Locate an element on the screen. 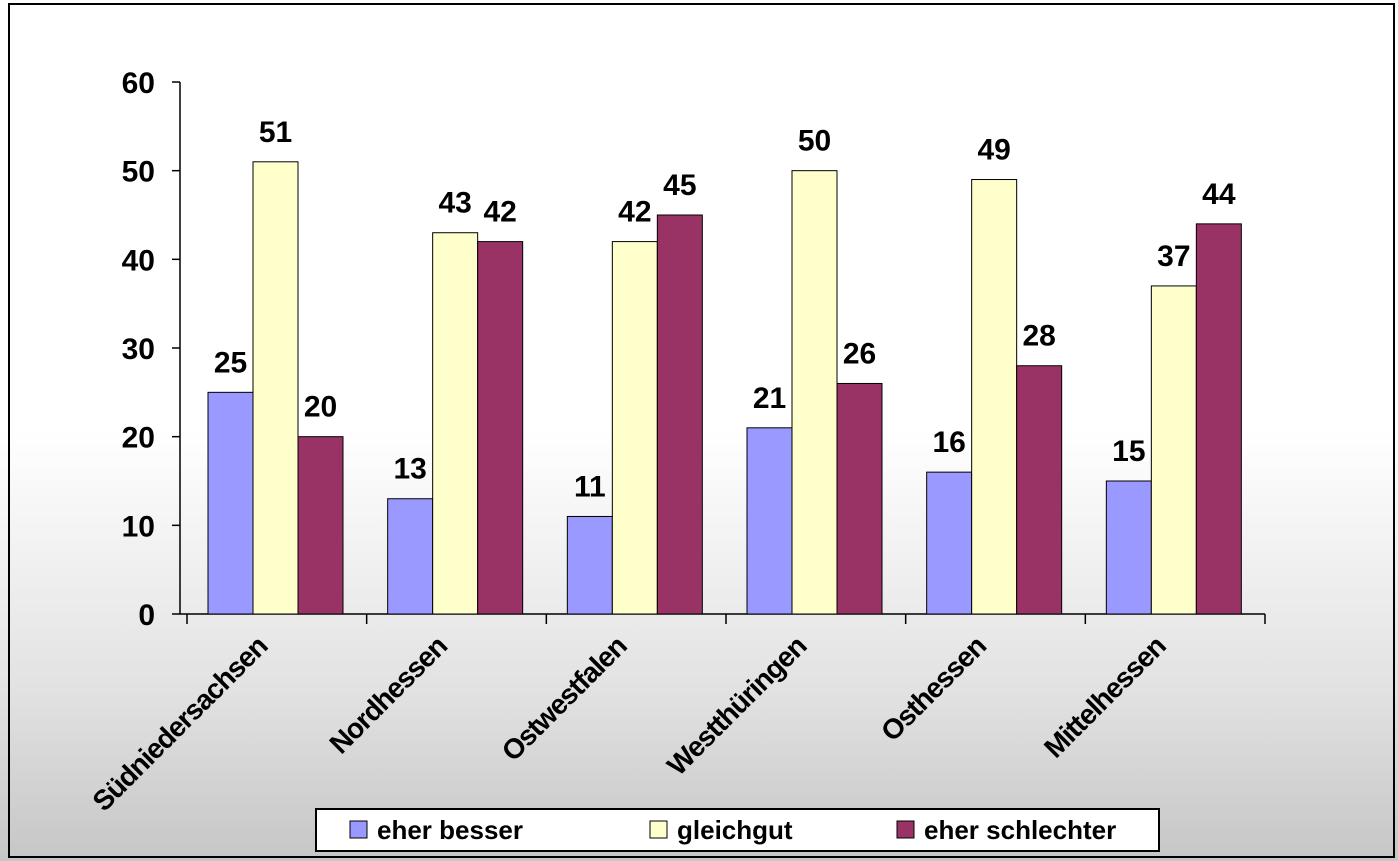  y-tick-label: 60 is located at coordinates (138, 83).